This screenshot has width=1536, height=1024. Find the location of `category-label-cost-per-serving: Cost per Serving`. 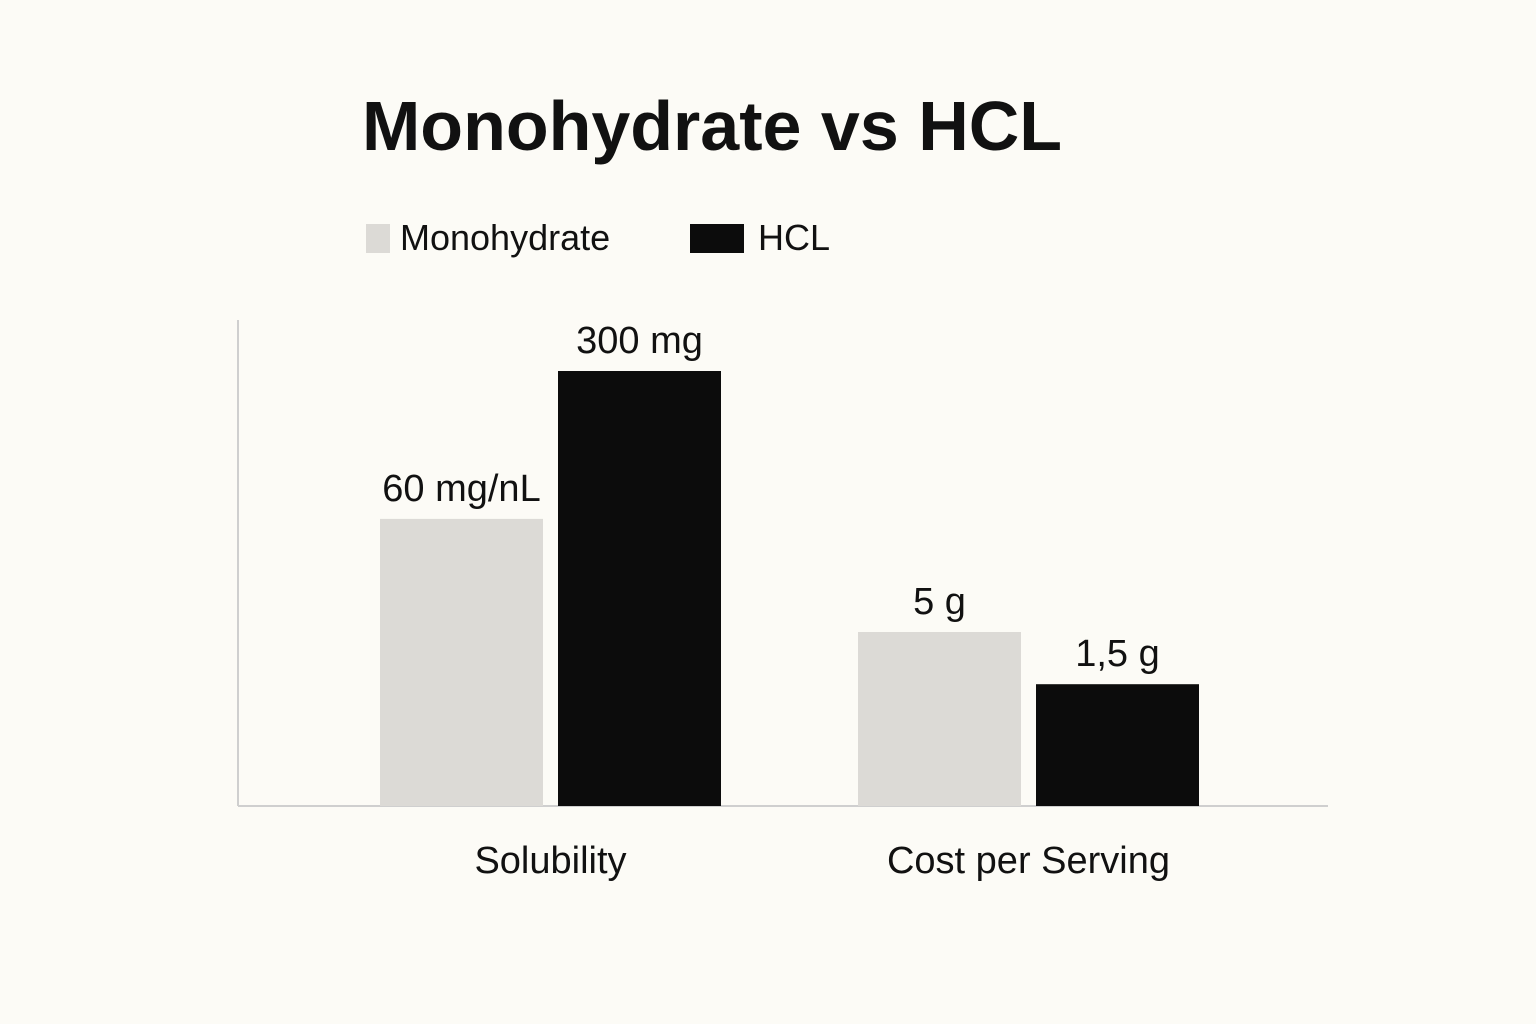

category-label-cost-per-serving: Cost per Serving is located at coordinates (1028, 861).